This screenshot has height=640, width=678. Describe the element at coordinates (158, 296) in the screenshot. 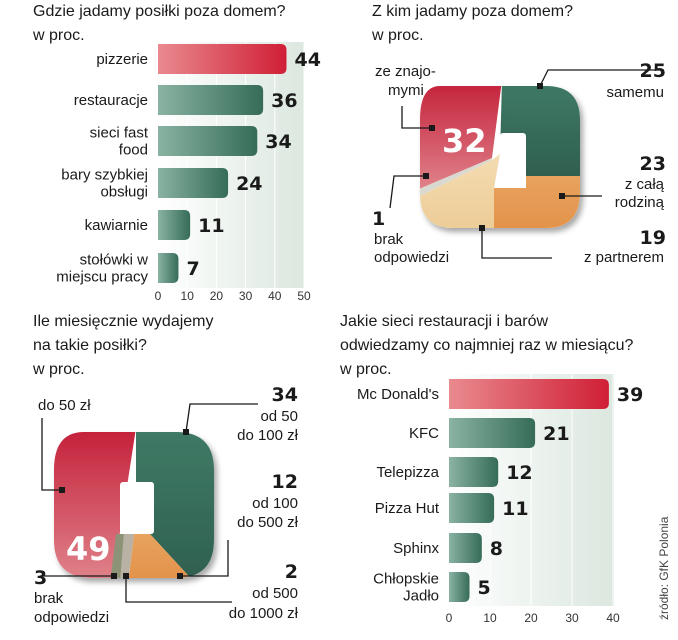

I see `chart1-tick-label: 0` at that location.